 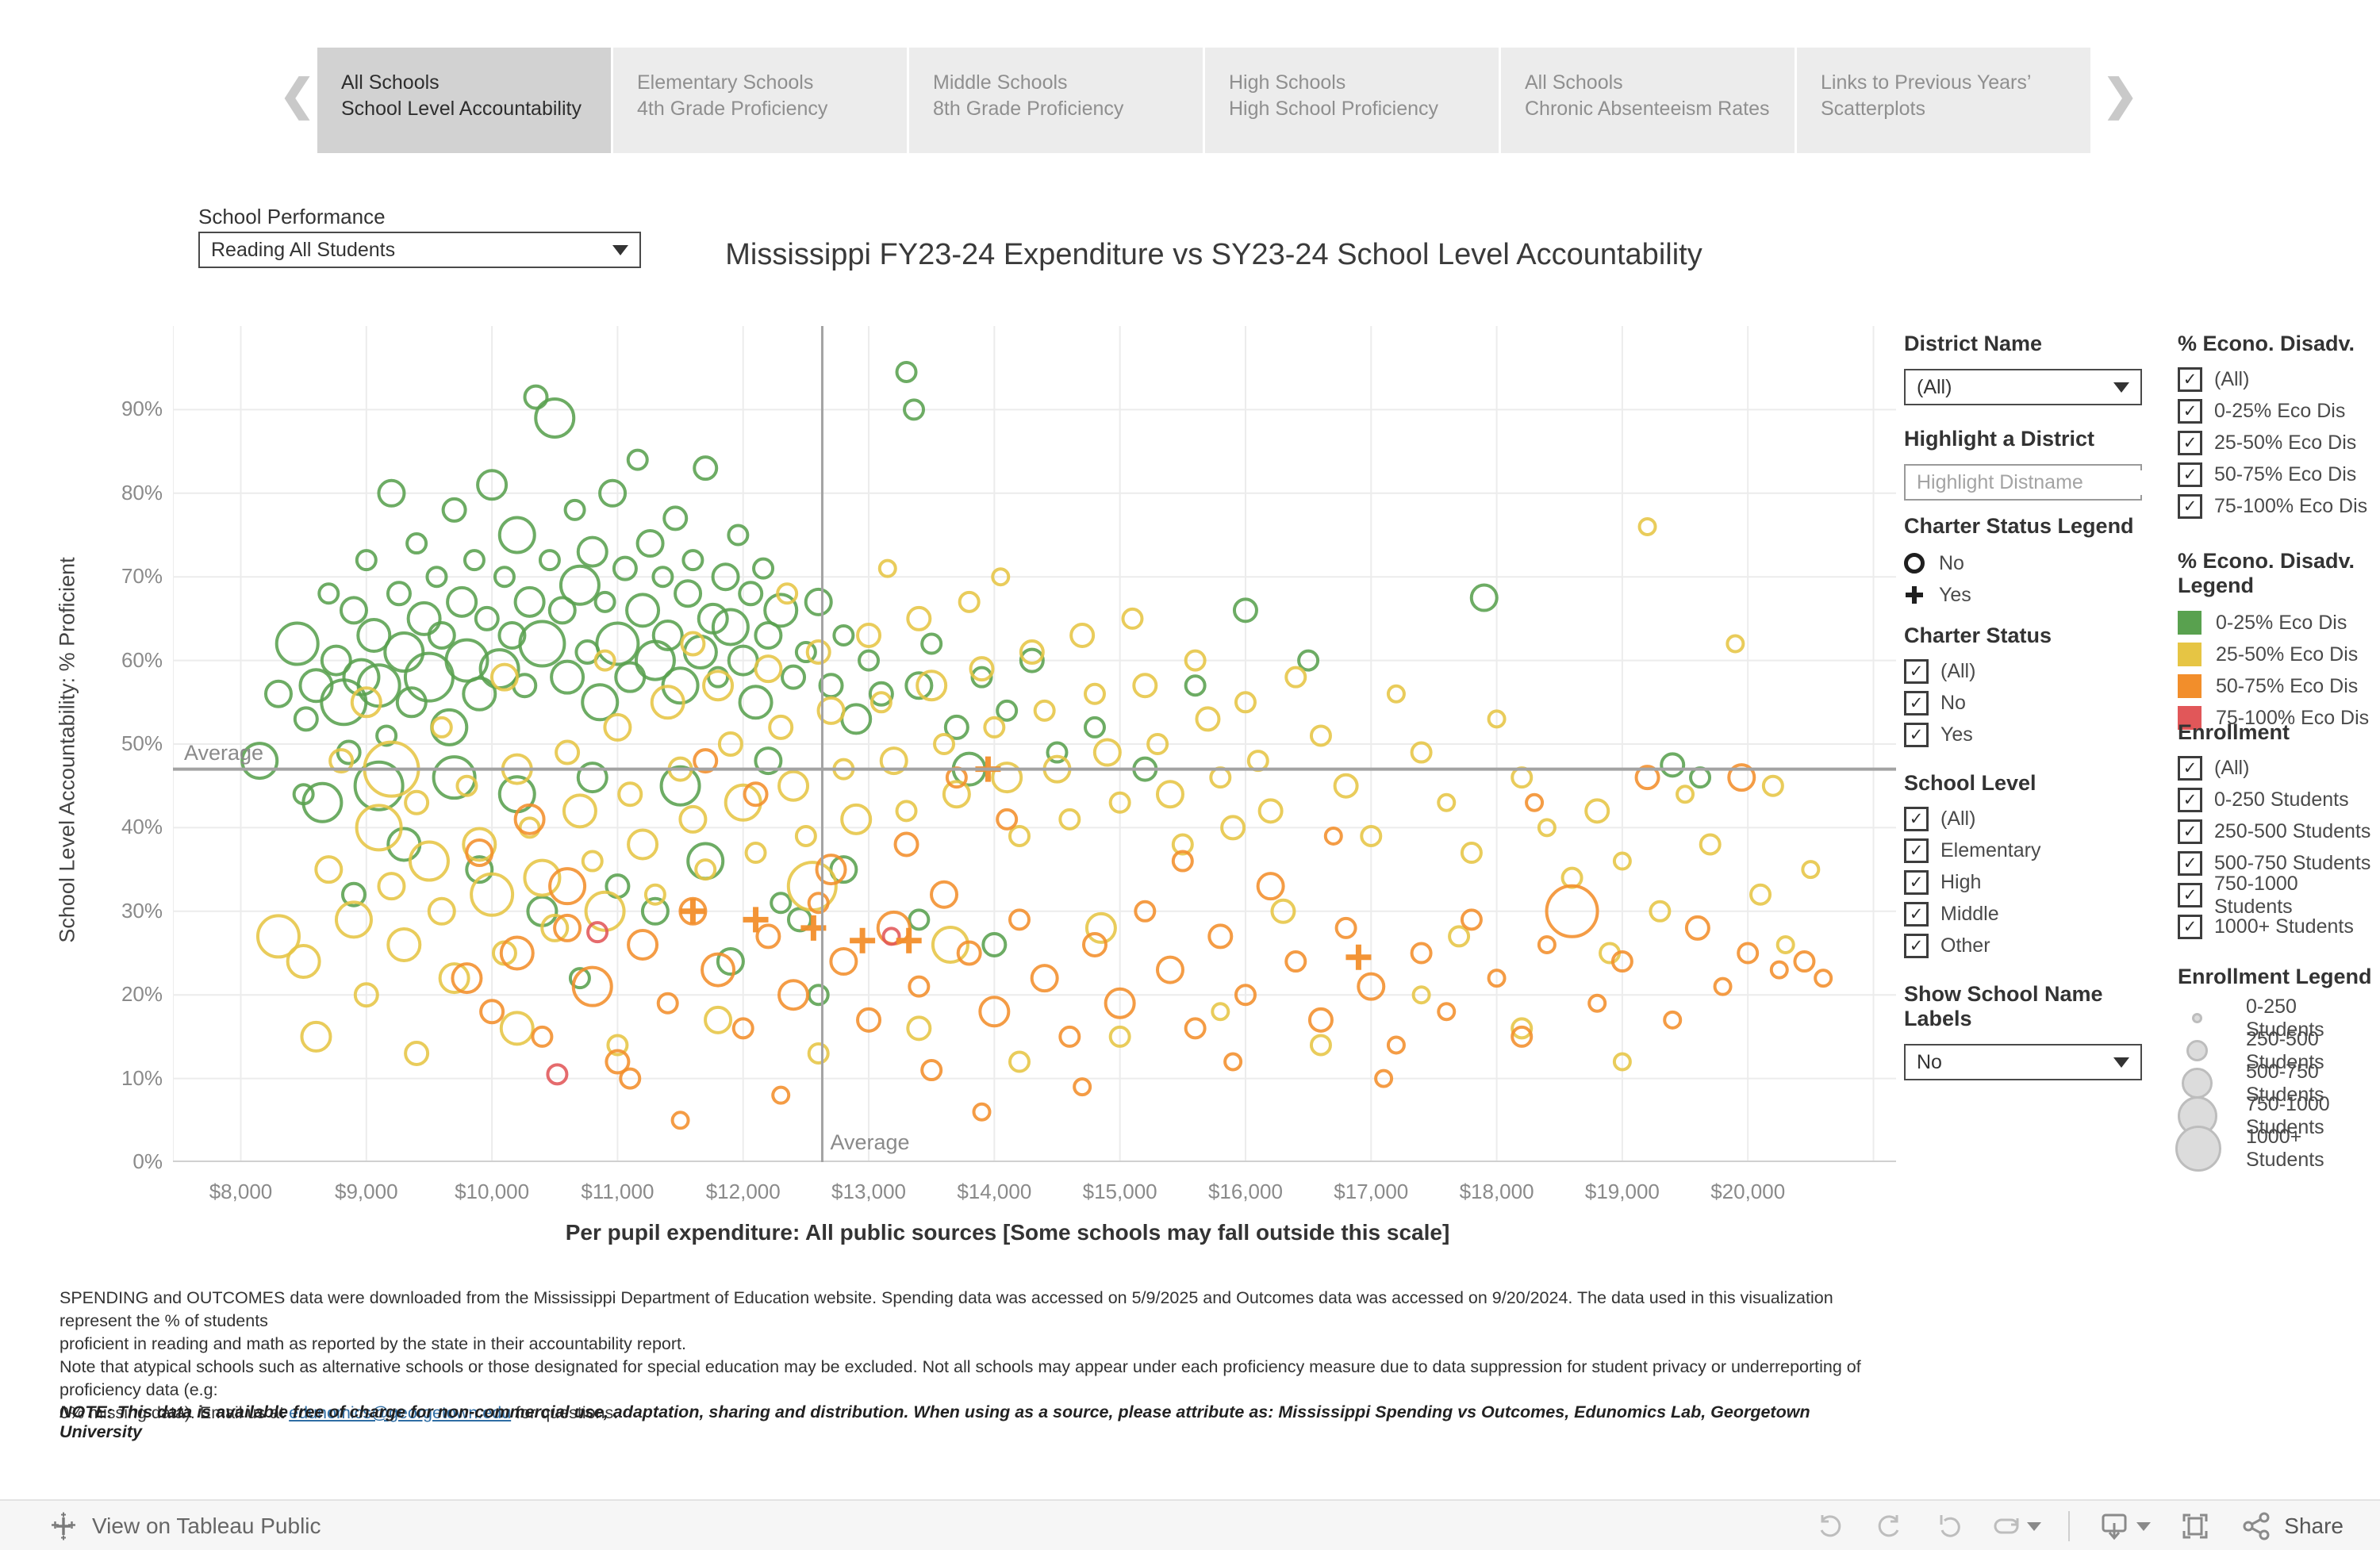 I want to click on checkbox-level-all: ✓ (All), so click(x=2023, y=819).